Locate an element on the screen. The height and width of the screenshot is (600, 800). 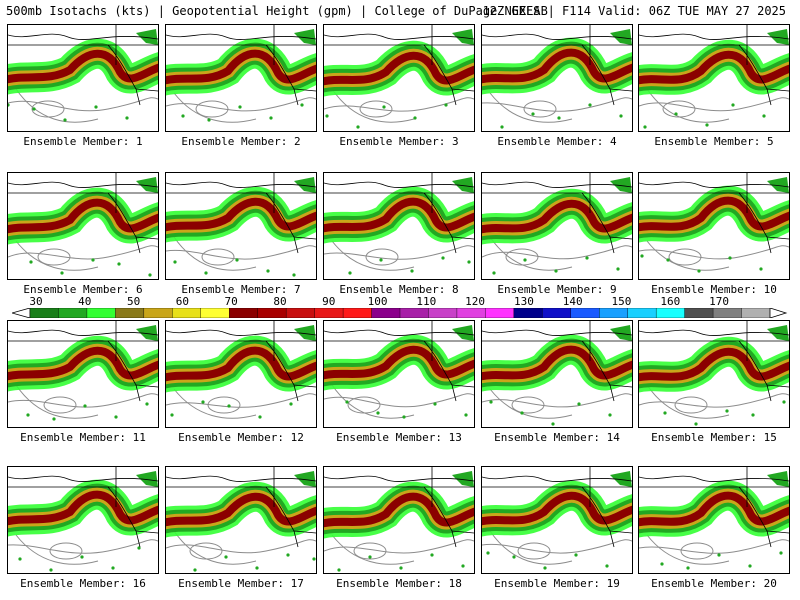
ensemble-member-label: Ensemble Member: 7 is located at coordinates (241, 289).